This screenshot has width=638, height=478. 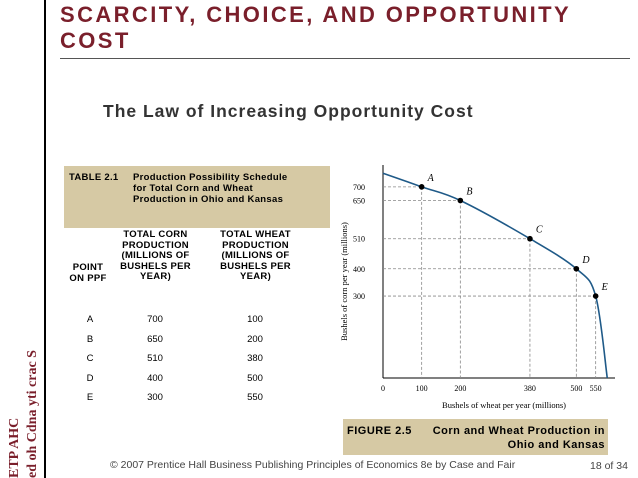 What do you see at coordinates (431, 178) in the screenshot?
I see `point-label: A` at bounding box center [431, 178].